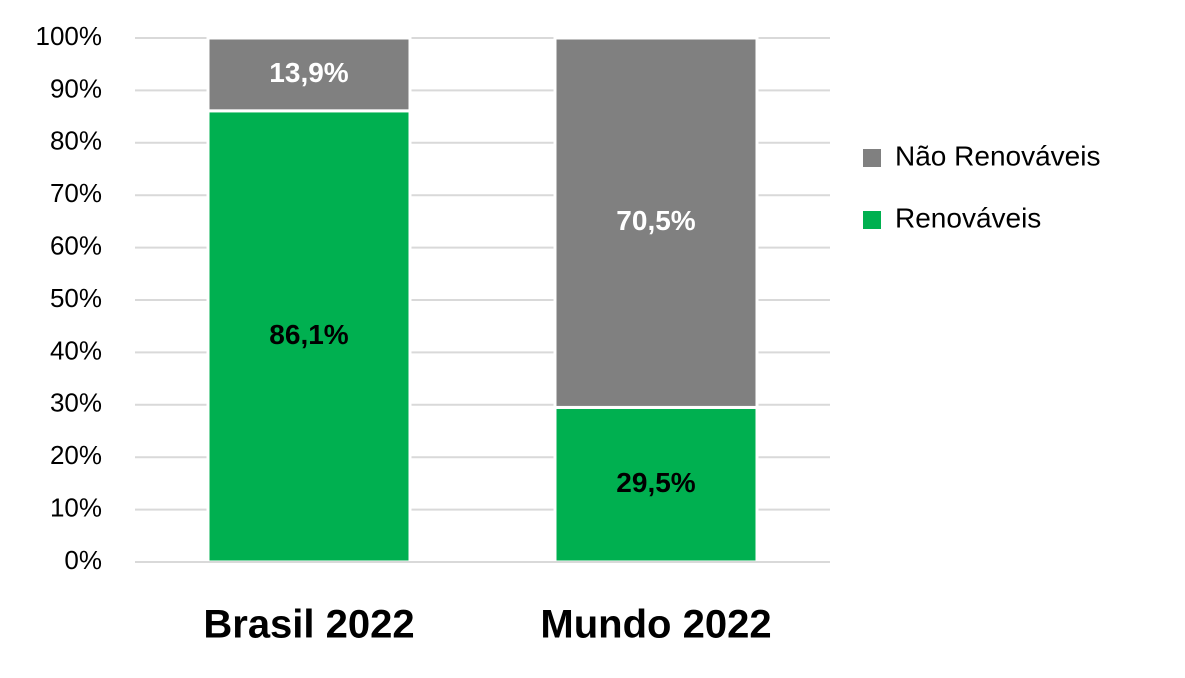  What do you see at coordinates (76, 403) in the screenshot?
I see `y-tick-label: 30%` at bounding box center [76, 403].